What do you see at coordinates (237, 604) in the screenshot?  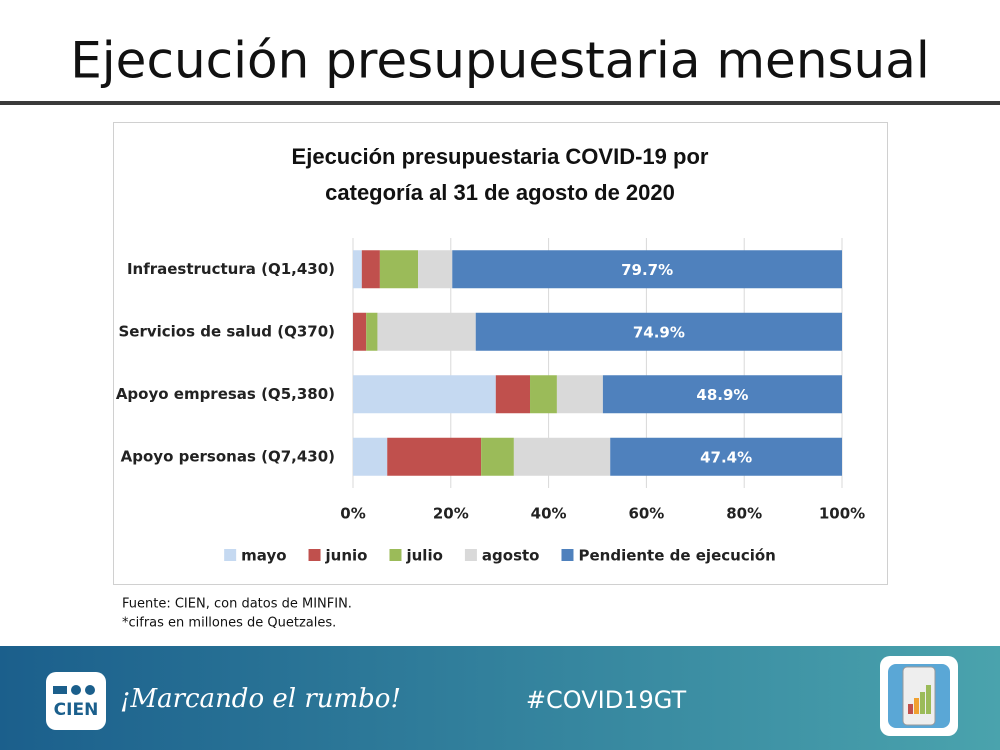 I see `note: Fuente: CIEN, con datos de MINFIN.` at bounding box center [237, 604].